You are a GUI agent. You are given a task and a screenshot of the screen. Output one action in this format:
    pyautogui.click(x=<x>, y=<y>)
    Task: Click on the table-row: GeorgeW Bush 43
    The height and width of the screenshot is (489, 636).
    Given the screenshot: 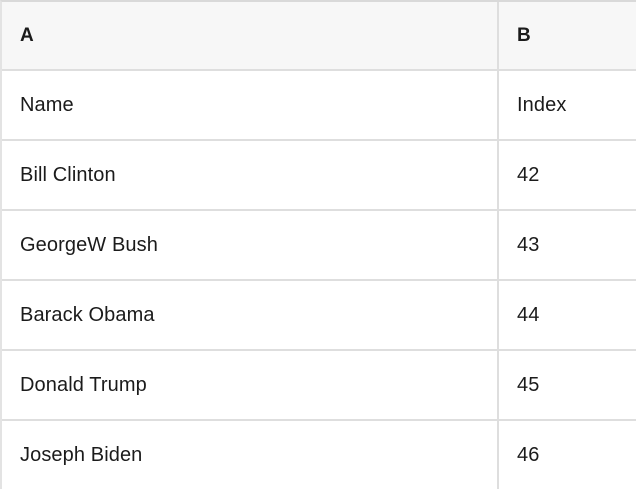 What is the action you would take?
    pyautogui.click(x=319, y=244)
    